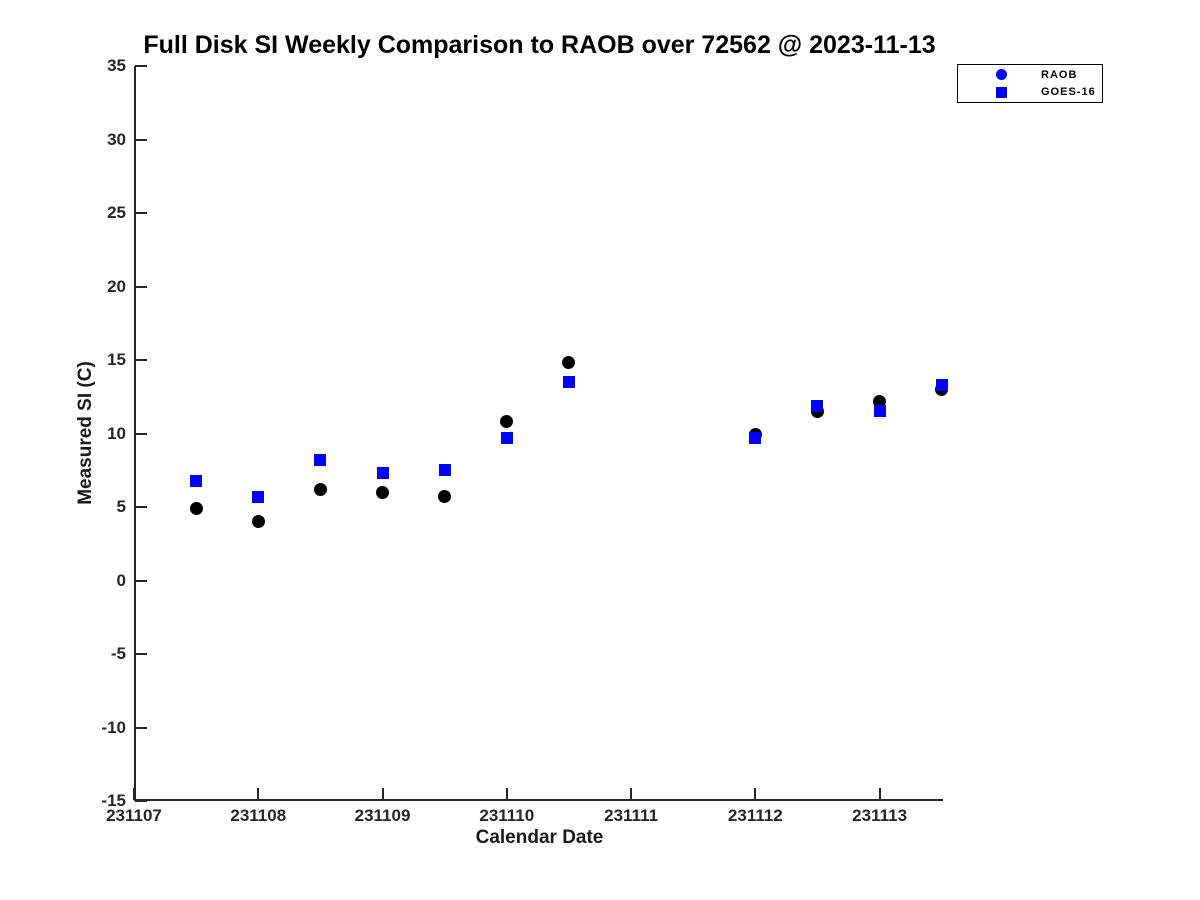  Describe the element at coordinates (507, 815) in the screenshot. I see `x-tick-label: 231110` at that location.